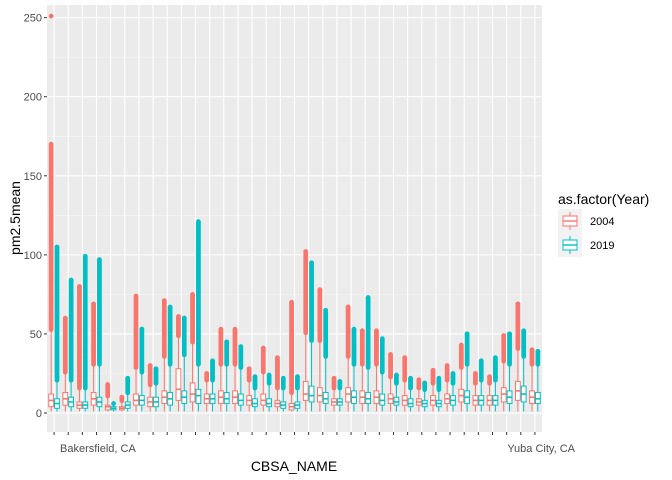 Image resolution: width=672 pixels, height=480 pixels. I want to click on x-tick-label-first: Bakersfield, CA, so click(98, 449).